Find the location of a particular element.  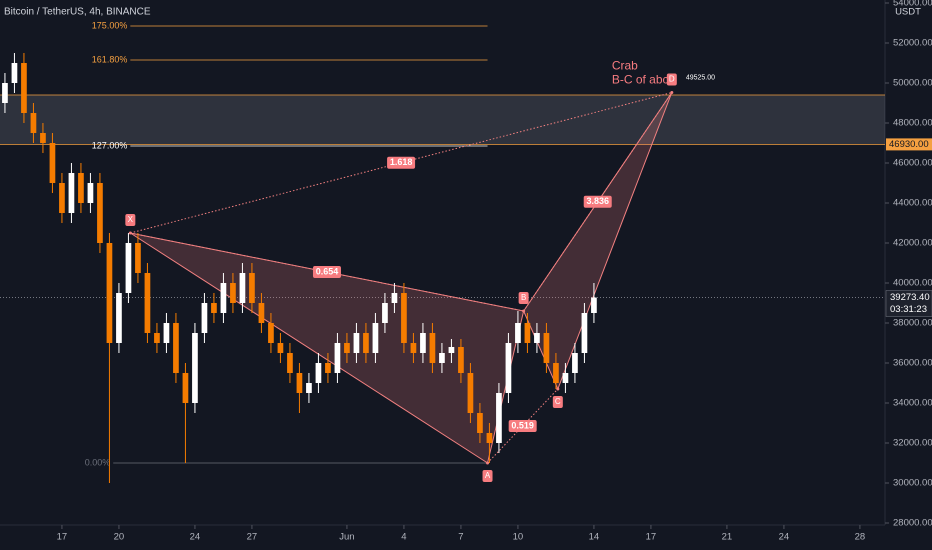

x-tick-label: 7 is located at coordinates (460, 537).